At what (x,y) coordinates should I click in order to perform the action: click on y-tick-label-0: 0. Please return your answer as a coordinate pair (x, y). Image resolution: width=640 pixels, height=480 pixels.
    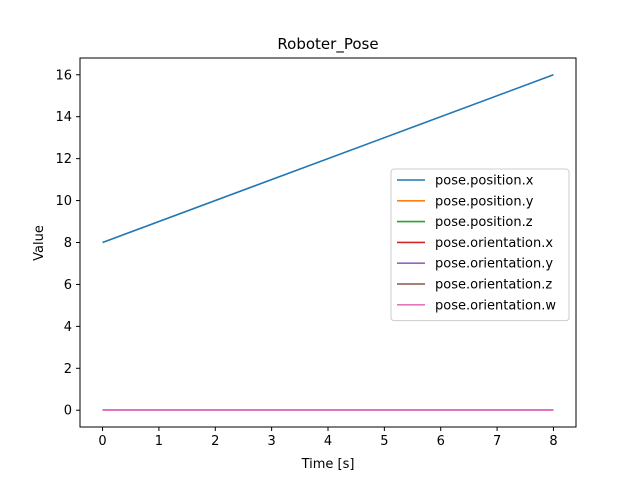
    Looking at the image, I should click on (68, 411).